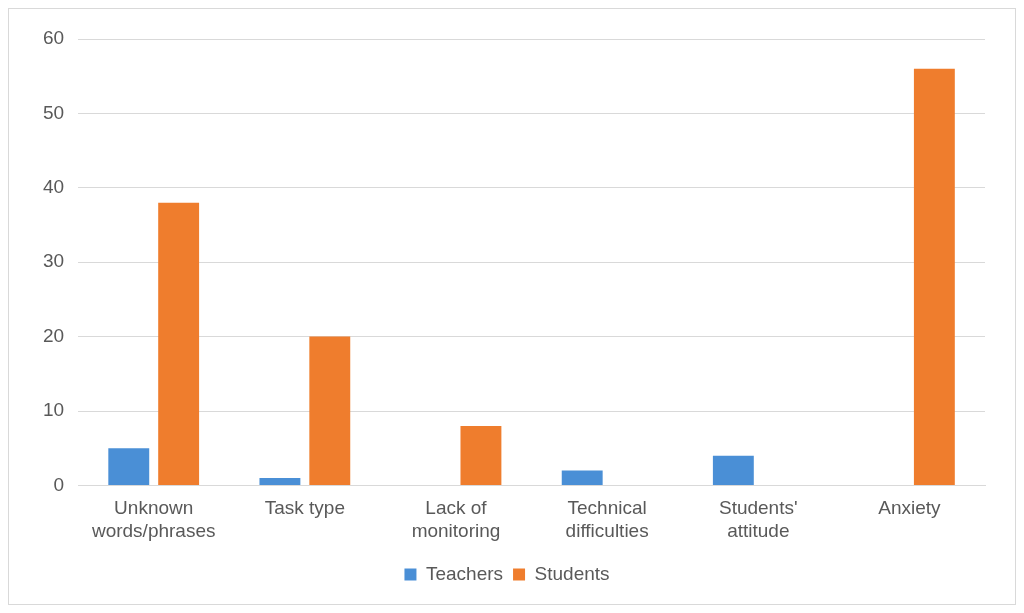 The height and width of the screenshot is (613, 1024). Describe the element at coordinates (53, 261) in the screenshot. I see `y-tick-label: 30` at that location.